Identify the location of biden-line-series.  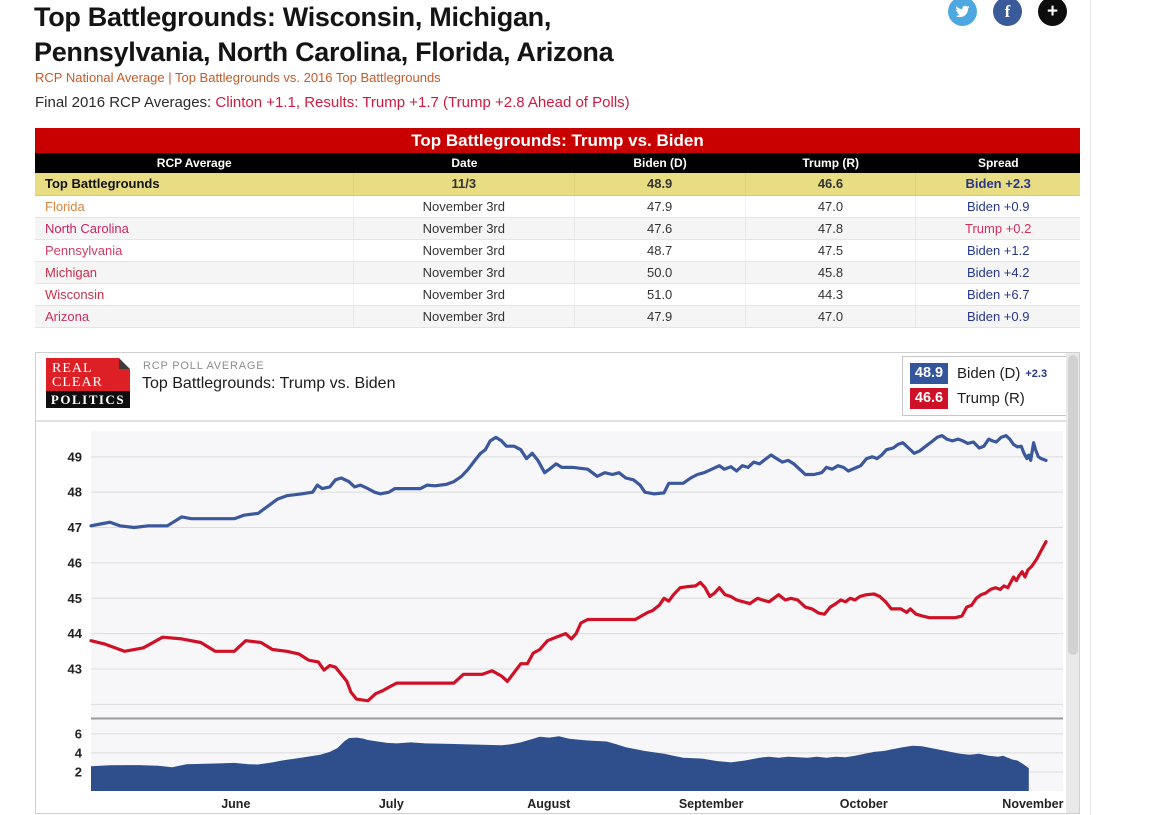
(568, 481).